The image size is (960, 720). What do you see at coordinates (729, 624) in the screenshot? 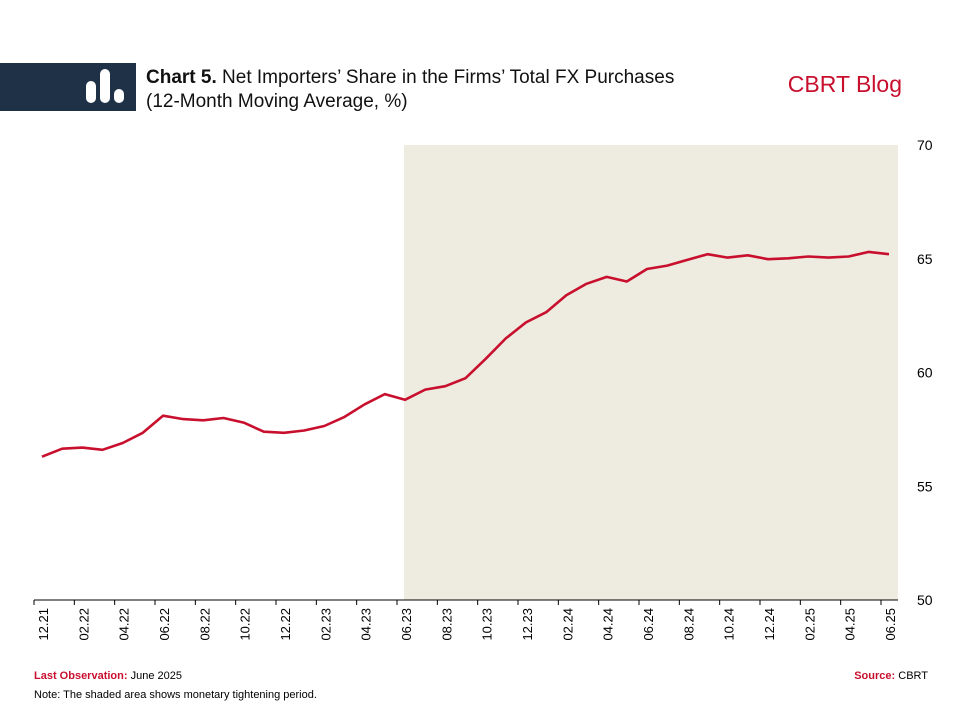
I see `x-tick-label: 10.24` at bounding box center [729, 624].